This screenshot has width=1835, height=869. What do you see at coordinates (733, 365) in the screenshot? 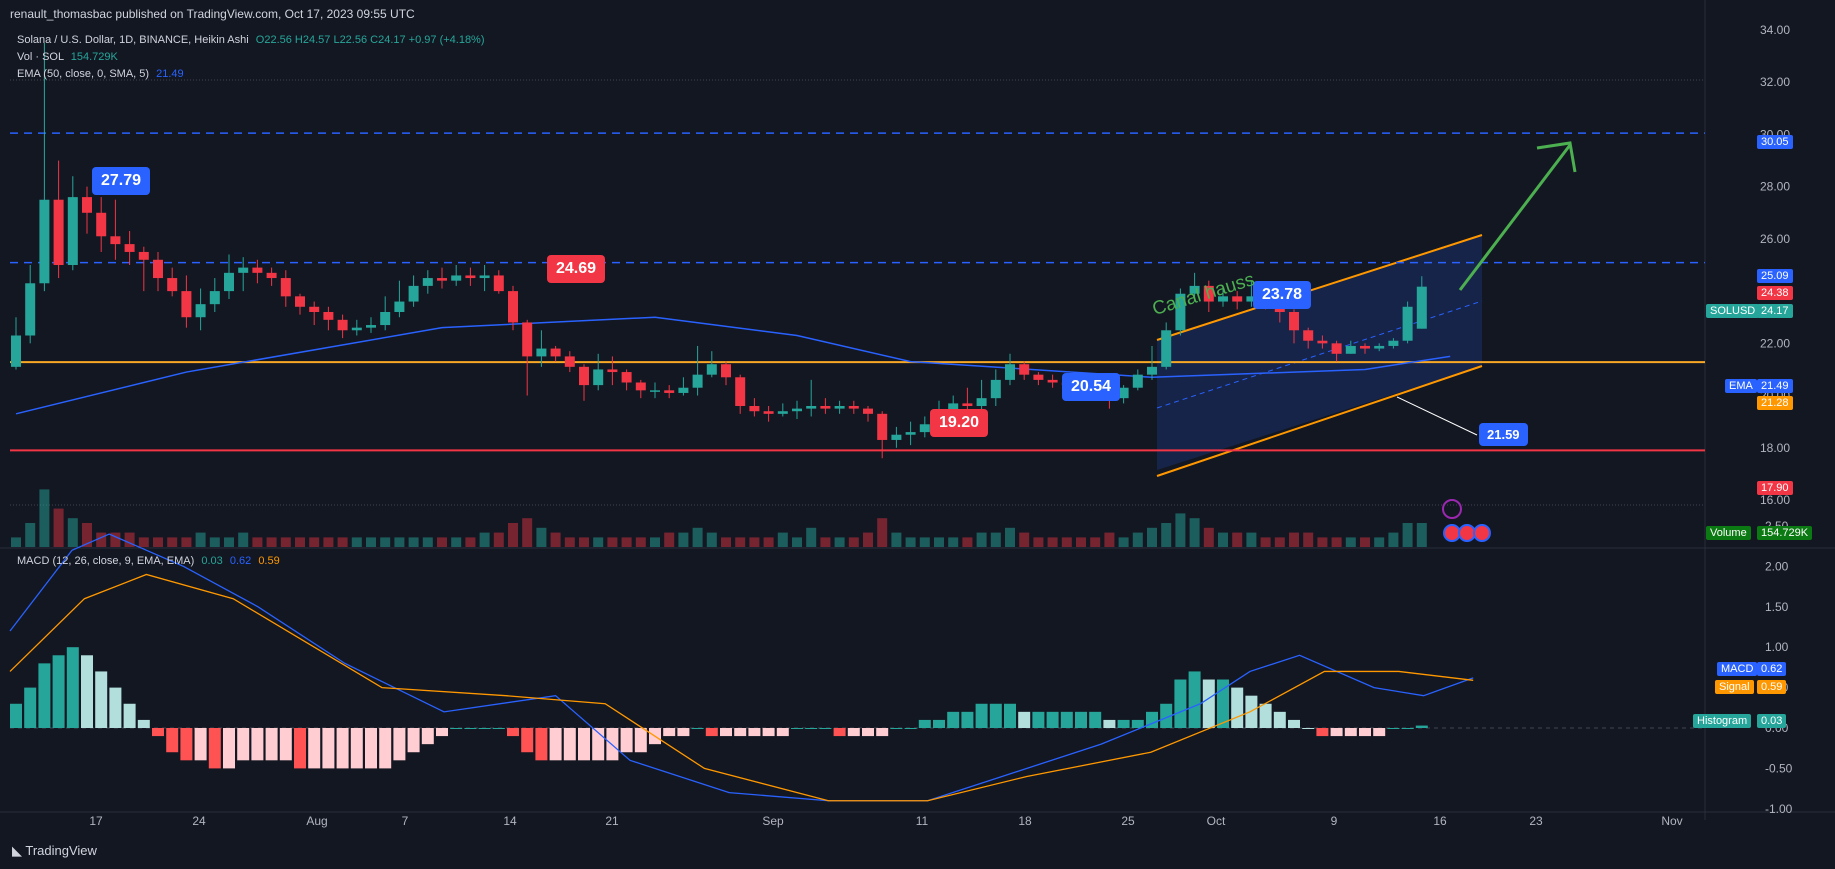
I see `ema-line` at bounding box center [733, 365].